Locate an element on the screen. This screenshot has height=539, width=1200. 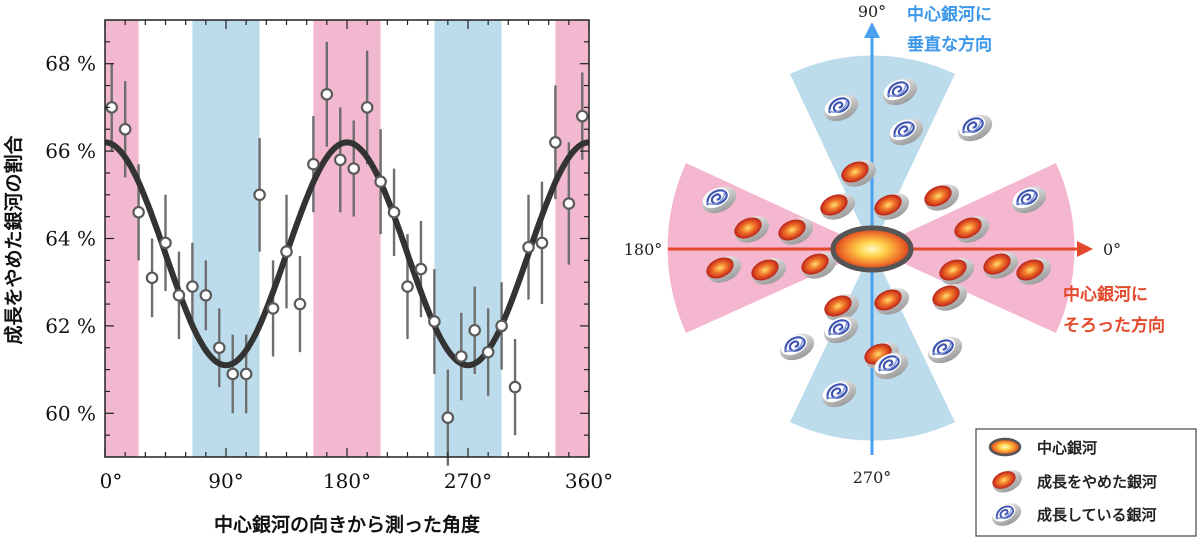
legend-starforming-label: 成長している銀河 is located at coordinates (1097, 515).